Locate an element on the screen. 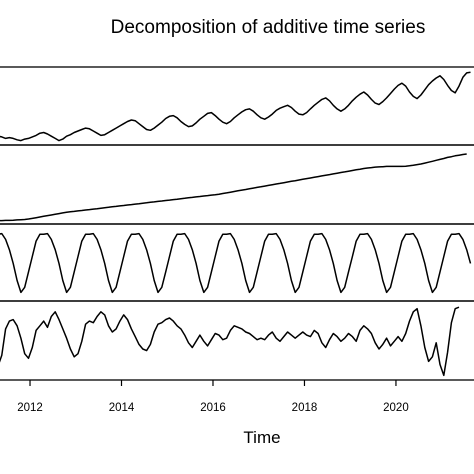 The image size is (474, 474). trend-series-line is located at coordinates (233, 187).